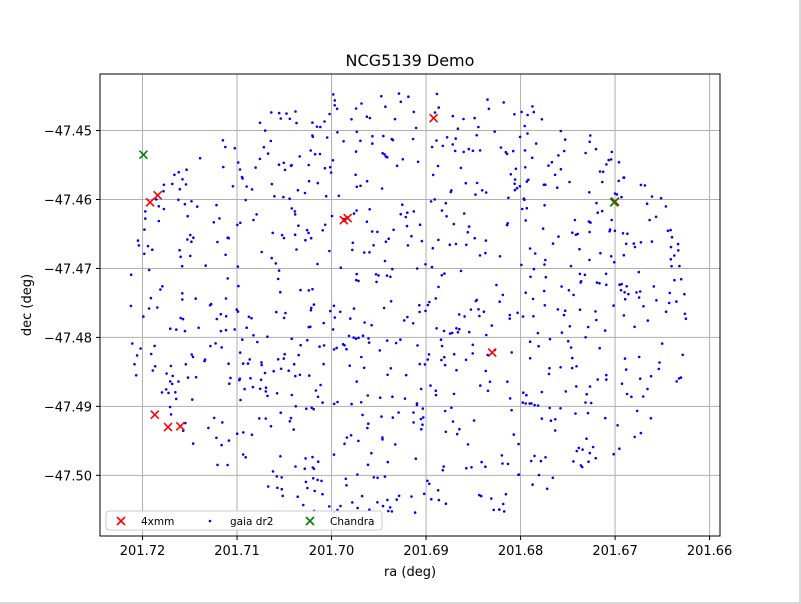 The image size is (801, 604). What do you see at coordinates (68, 132) in the screenshot?
I see `y-tick-label: −47.45` at bounding box center [68, 132].